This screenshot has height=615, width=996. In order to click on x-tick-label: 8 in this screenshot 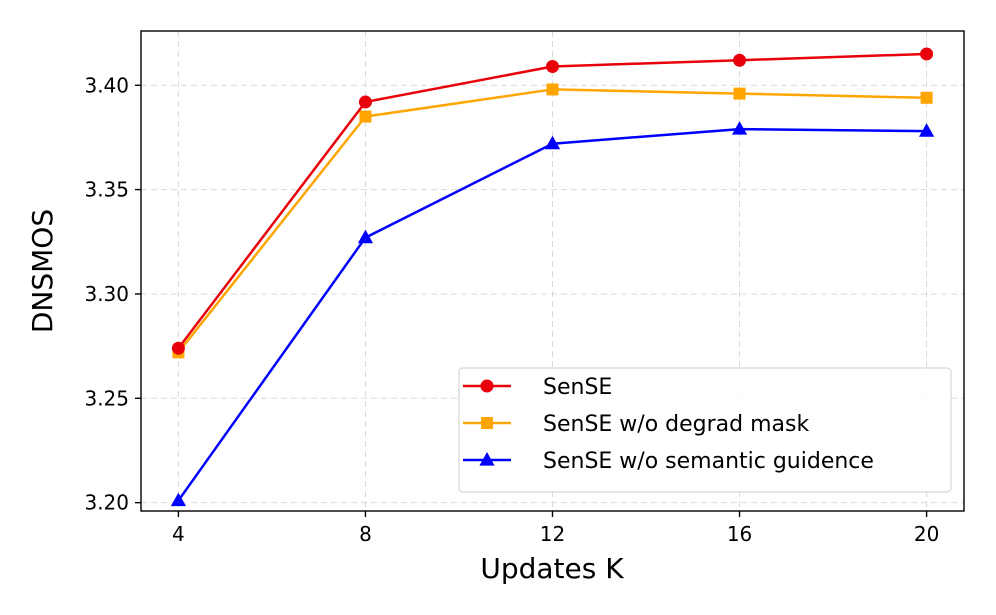, I will do `click(365, 534)`.